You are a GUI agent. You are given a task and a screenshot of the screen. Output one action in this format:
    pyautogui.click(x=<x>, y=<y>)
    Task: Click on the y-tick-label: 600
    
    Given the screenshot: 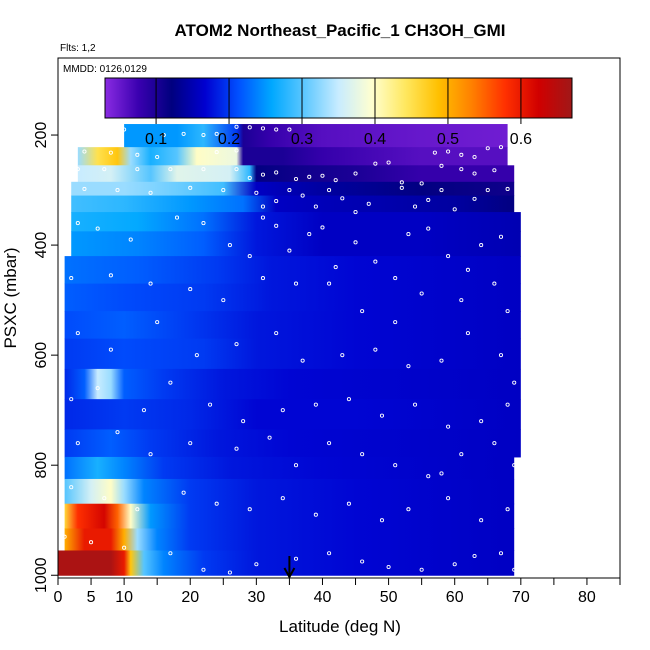 What is the action you would take?
    pyautogui.click(x=41, y=355)
    